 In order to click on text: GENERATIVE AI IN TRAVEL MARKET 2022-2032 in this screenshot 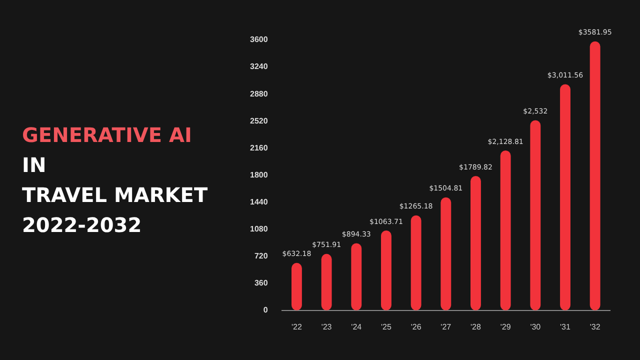, I will do `click(115, 180)`.